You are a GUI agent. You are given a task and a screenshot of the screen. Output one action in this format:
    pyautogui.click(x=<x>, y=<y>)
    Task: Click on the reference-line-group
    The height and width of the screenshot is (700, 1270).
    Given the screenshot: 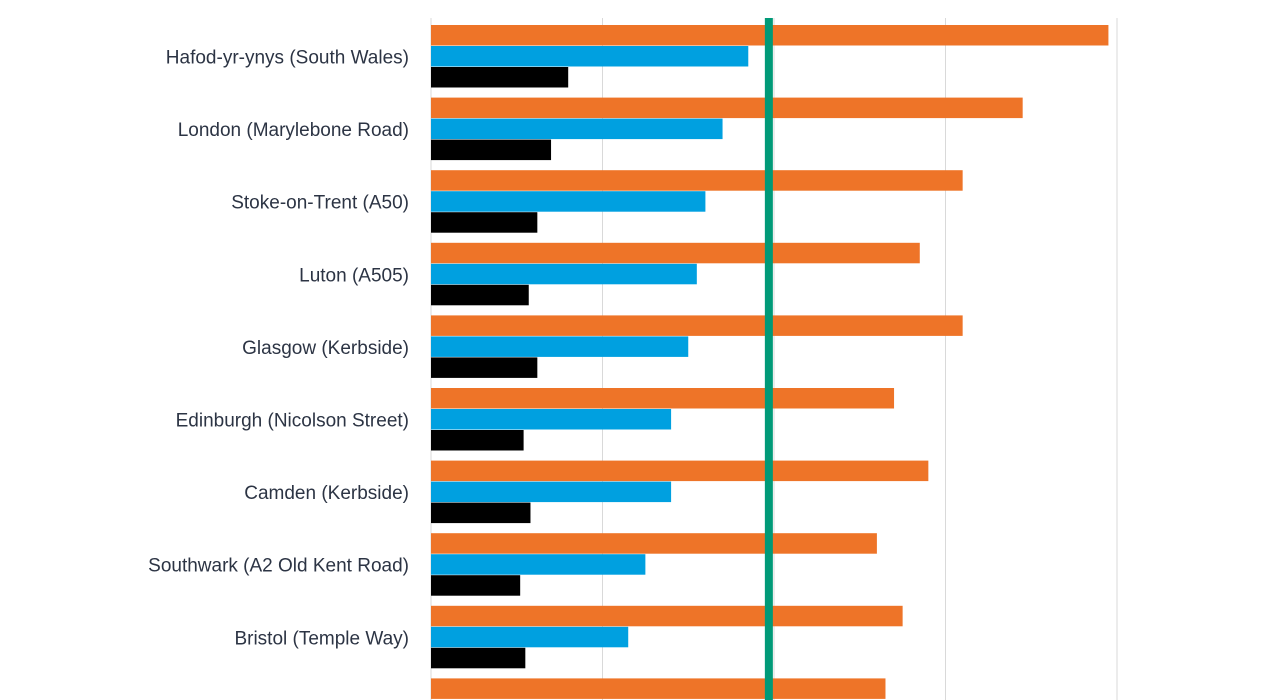 What is the action you would take?
    pyautogui.click(x=768, y=359)
    